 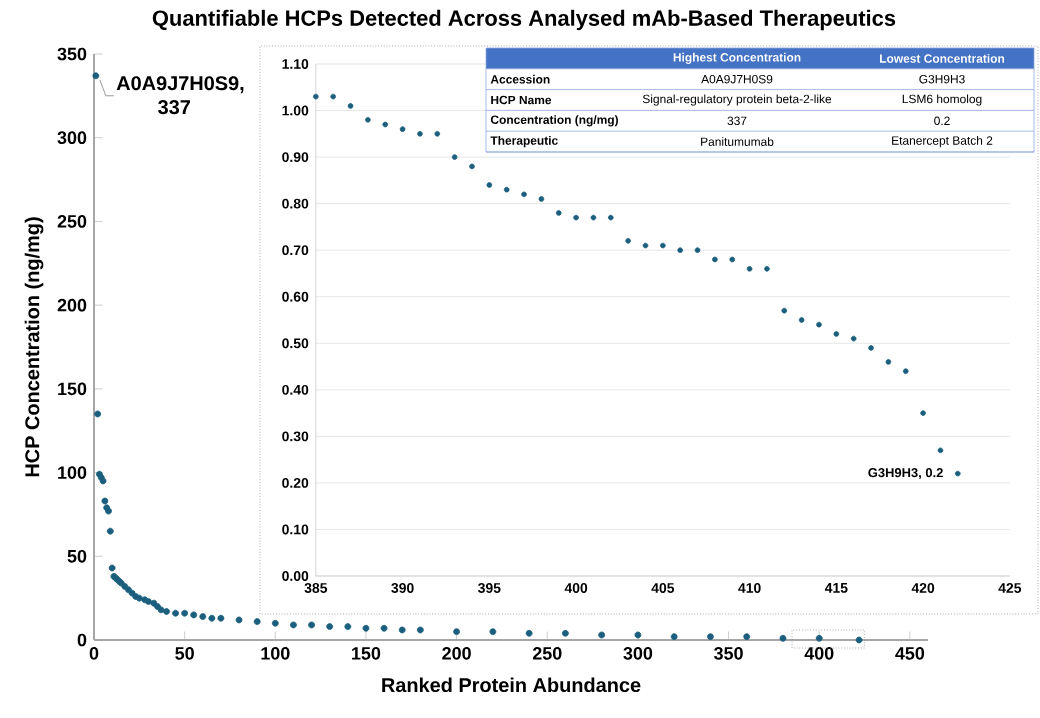 What do you see at coordinates (94, 653) in the screenshot?
I see `x-tick-label: 0` at bounding box center [94, 653].